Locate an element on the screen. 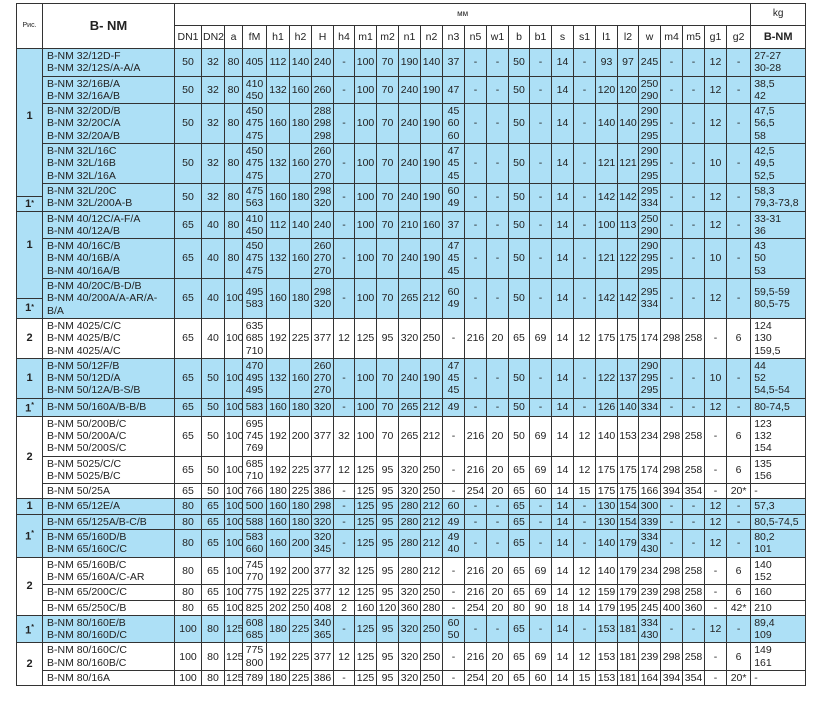  dim-n3: 49 40 is located at coordinates (454, 544).